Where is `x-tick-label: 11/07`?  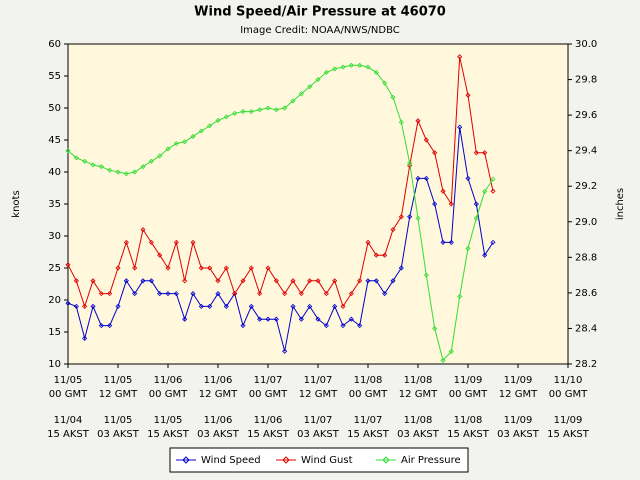
x-tick-label: 11/07 is located at coordinates (268, 380).